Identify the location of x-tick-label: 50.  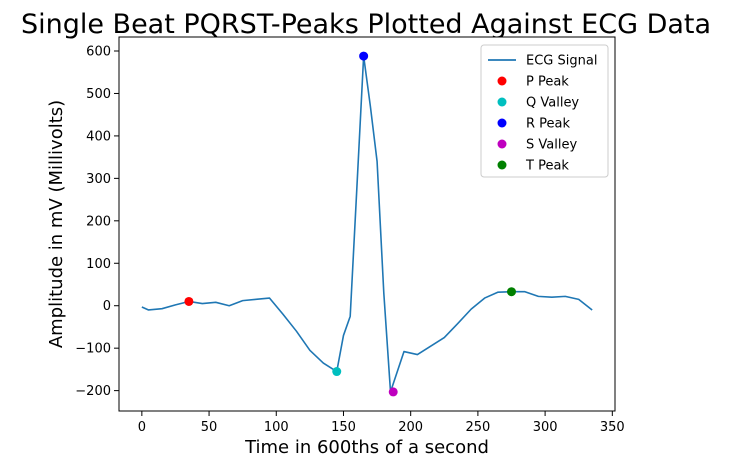
(209, 427).